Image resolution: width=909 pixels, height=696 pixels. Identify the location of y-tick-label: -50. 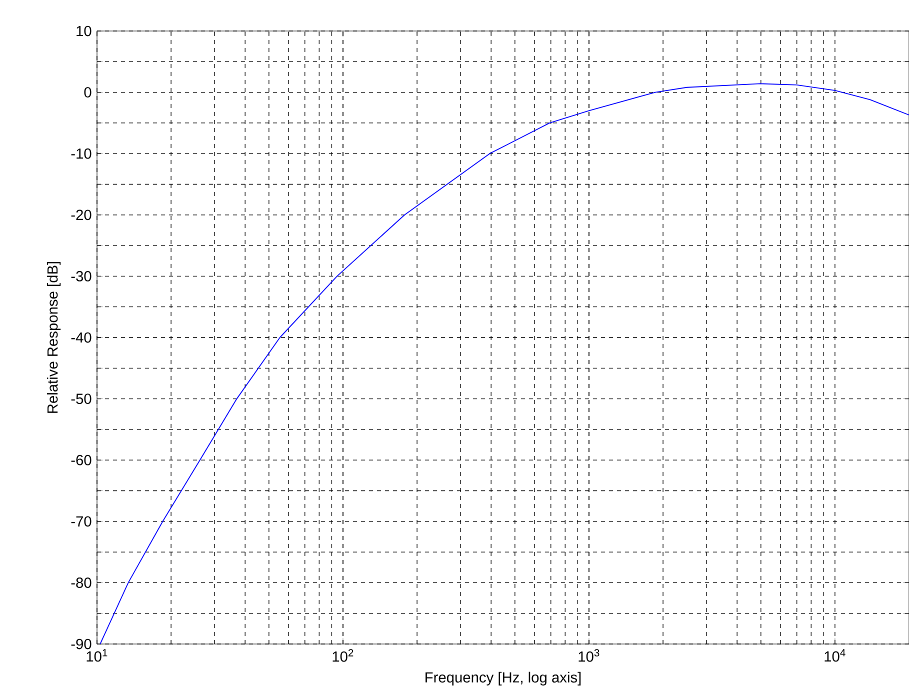
(81, 399).